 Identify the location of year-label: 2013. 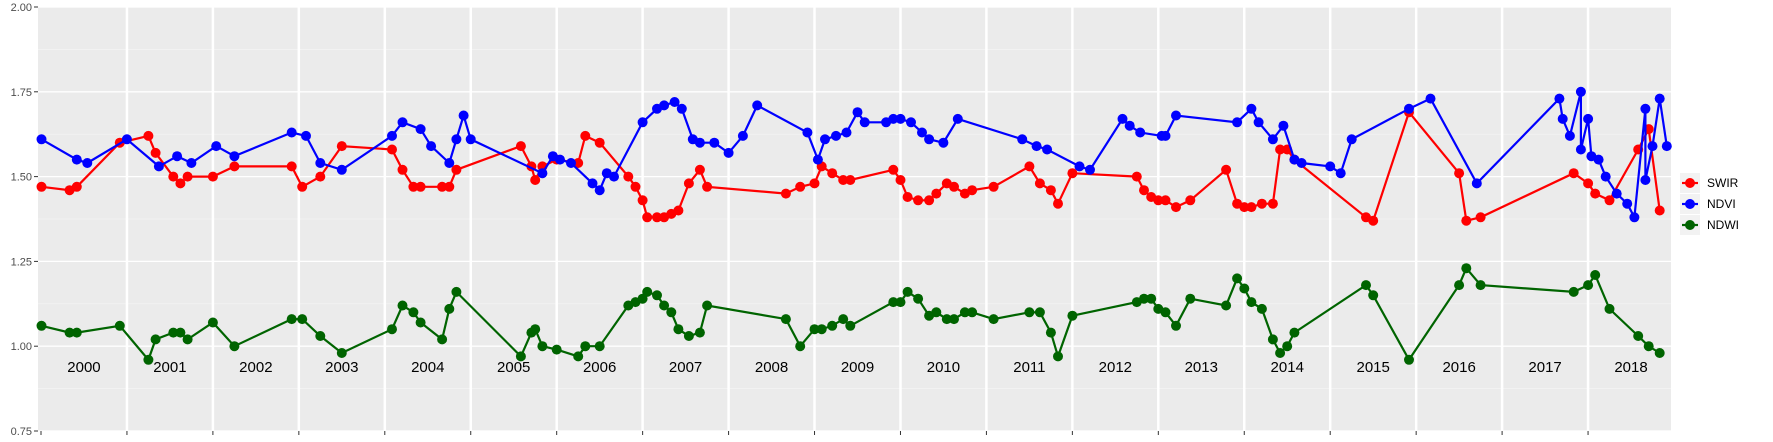
(1201, 367).